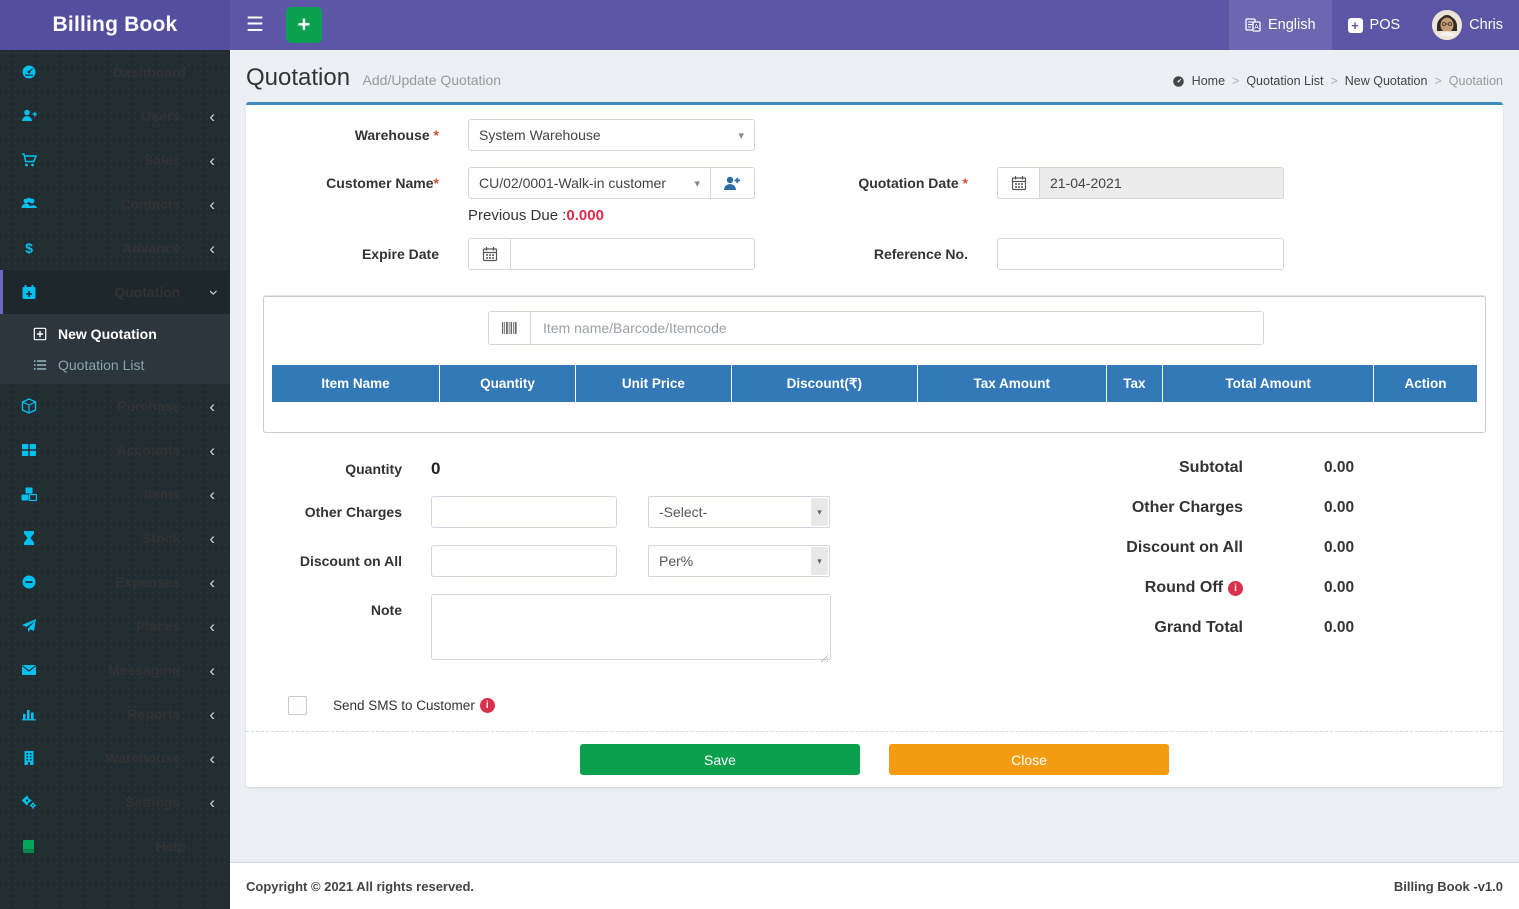  I want to click on send-sms-label: Send SMS to Customer i, so click(414, 705).